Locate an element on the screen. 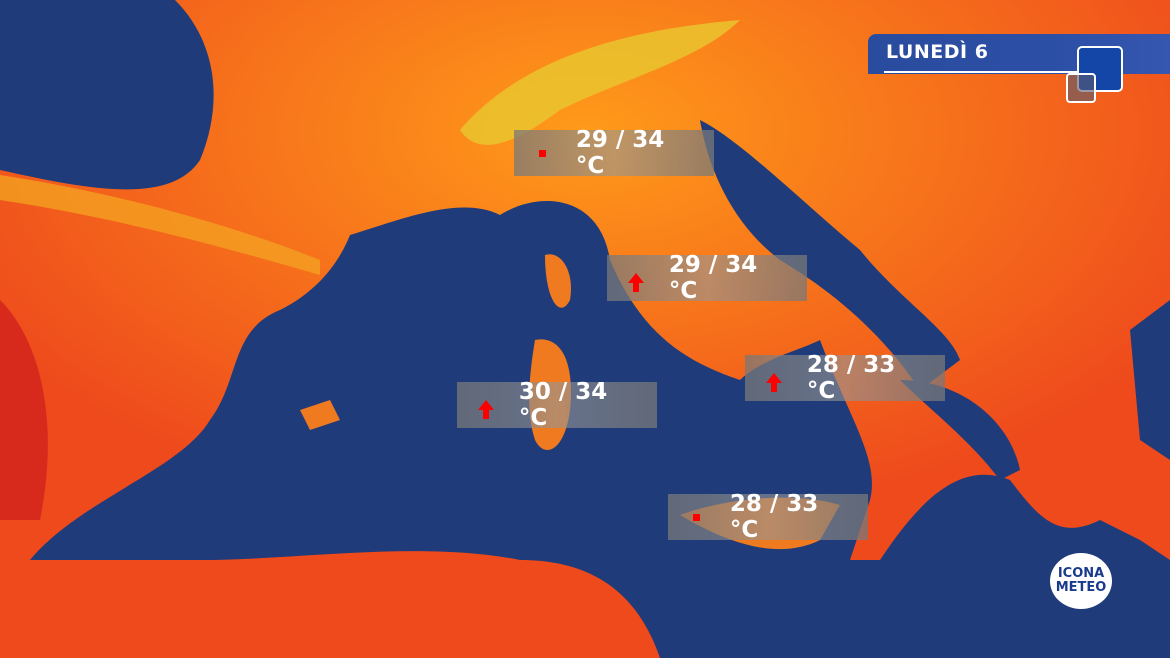 This screenshot has width=1170, height=658. logo-square-icon is located at coordinates (1081, 88).